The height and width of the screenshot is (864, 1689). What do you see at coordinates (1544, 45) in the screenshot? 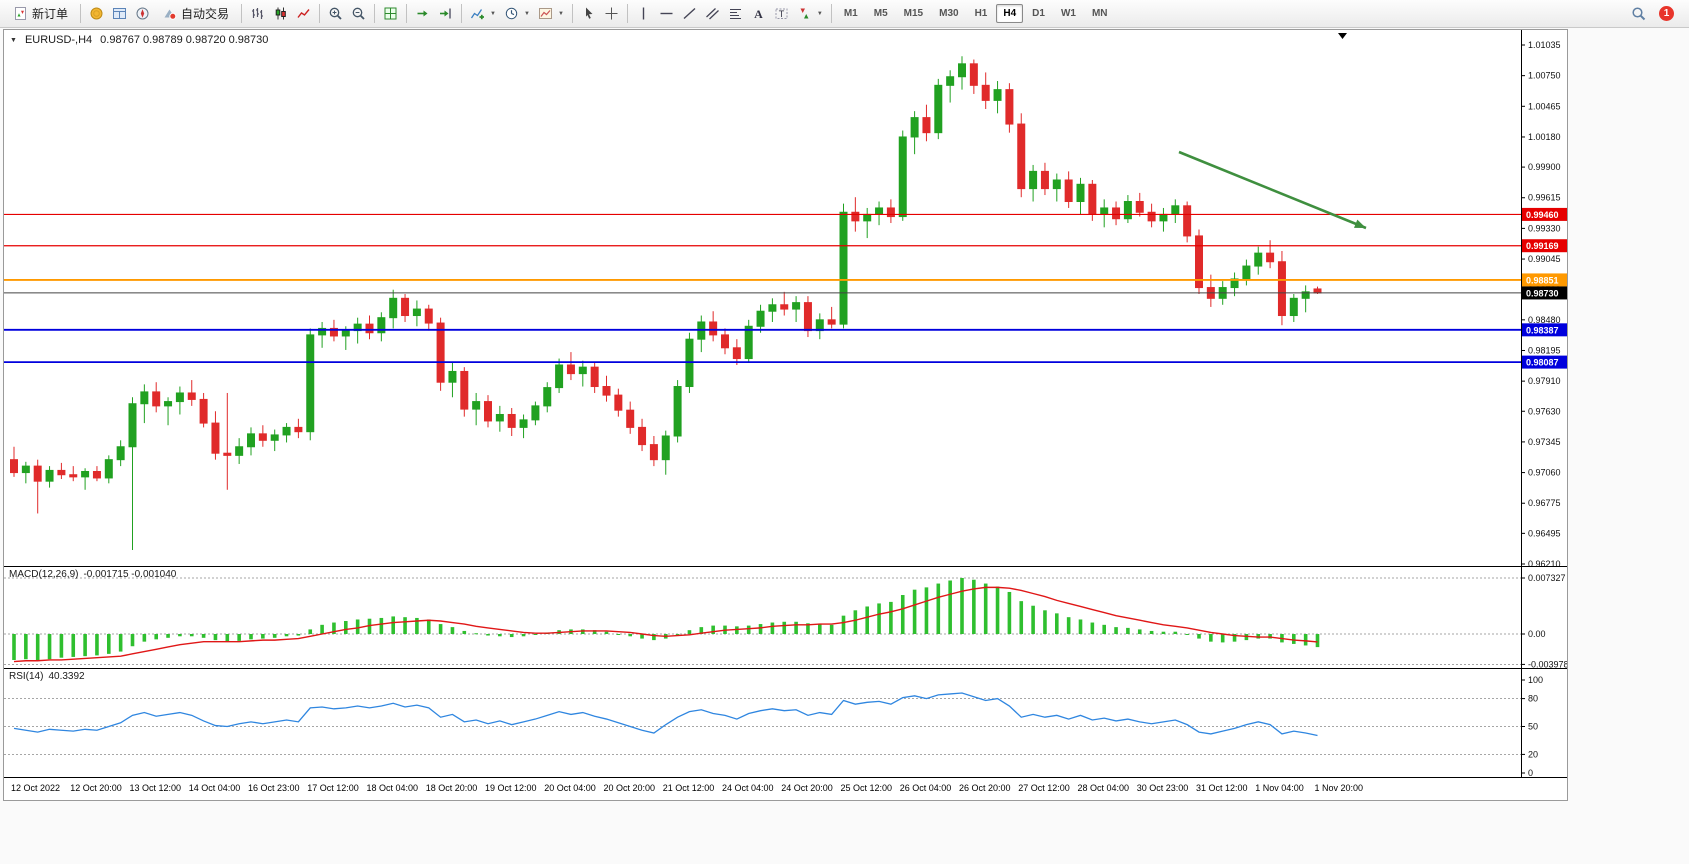
I see `svg-text: 1.01035` at bounding box center [1544, 45].